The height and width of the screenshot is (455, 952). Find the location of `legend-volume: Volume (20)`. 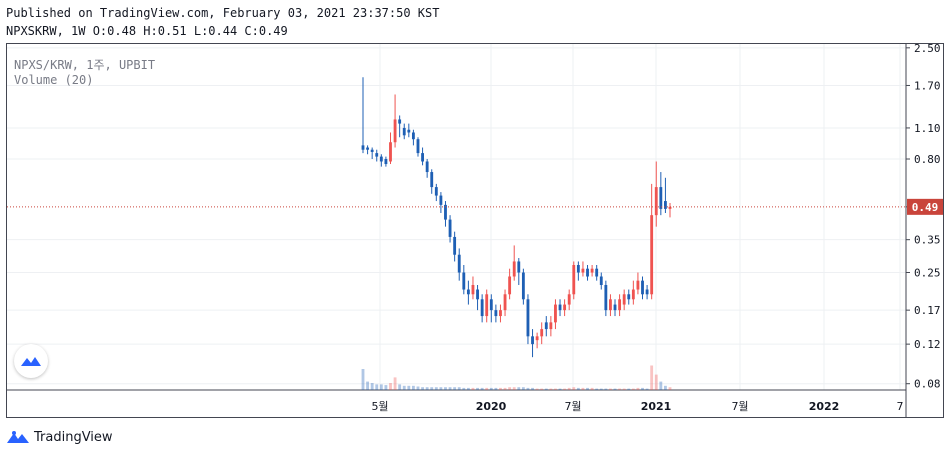

legend-volume: Volume (20) is located at coordinates (54, 80).